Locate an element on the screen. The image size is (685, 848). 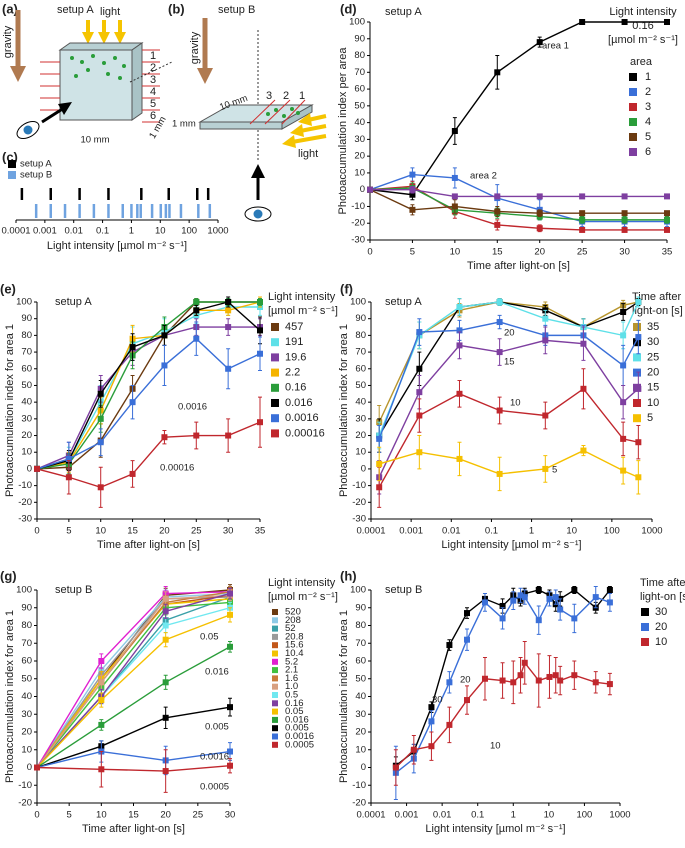
x-tick-label: 5 is located at coordinates (412, 252).